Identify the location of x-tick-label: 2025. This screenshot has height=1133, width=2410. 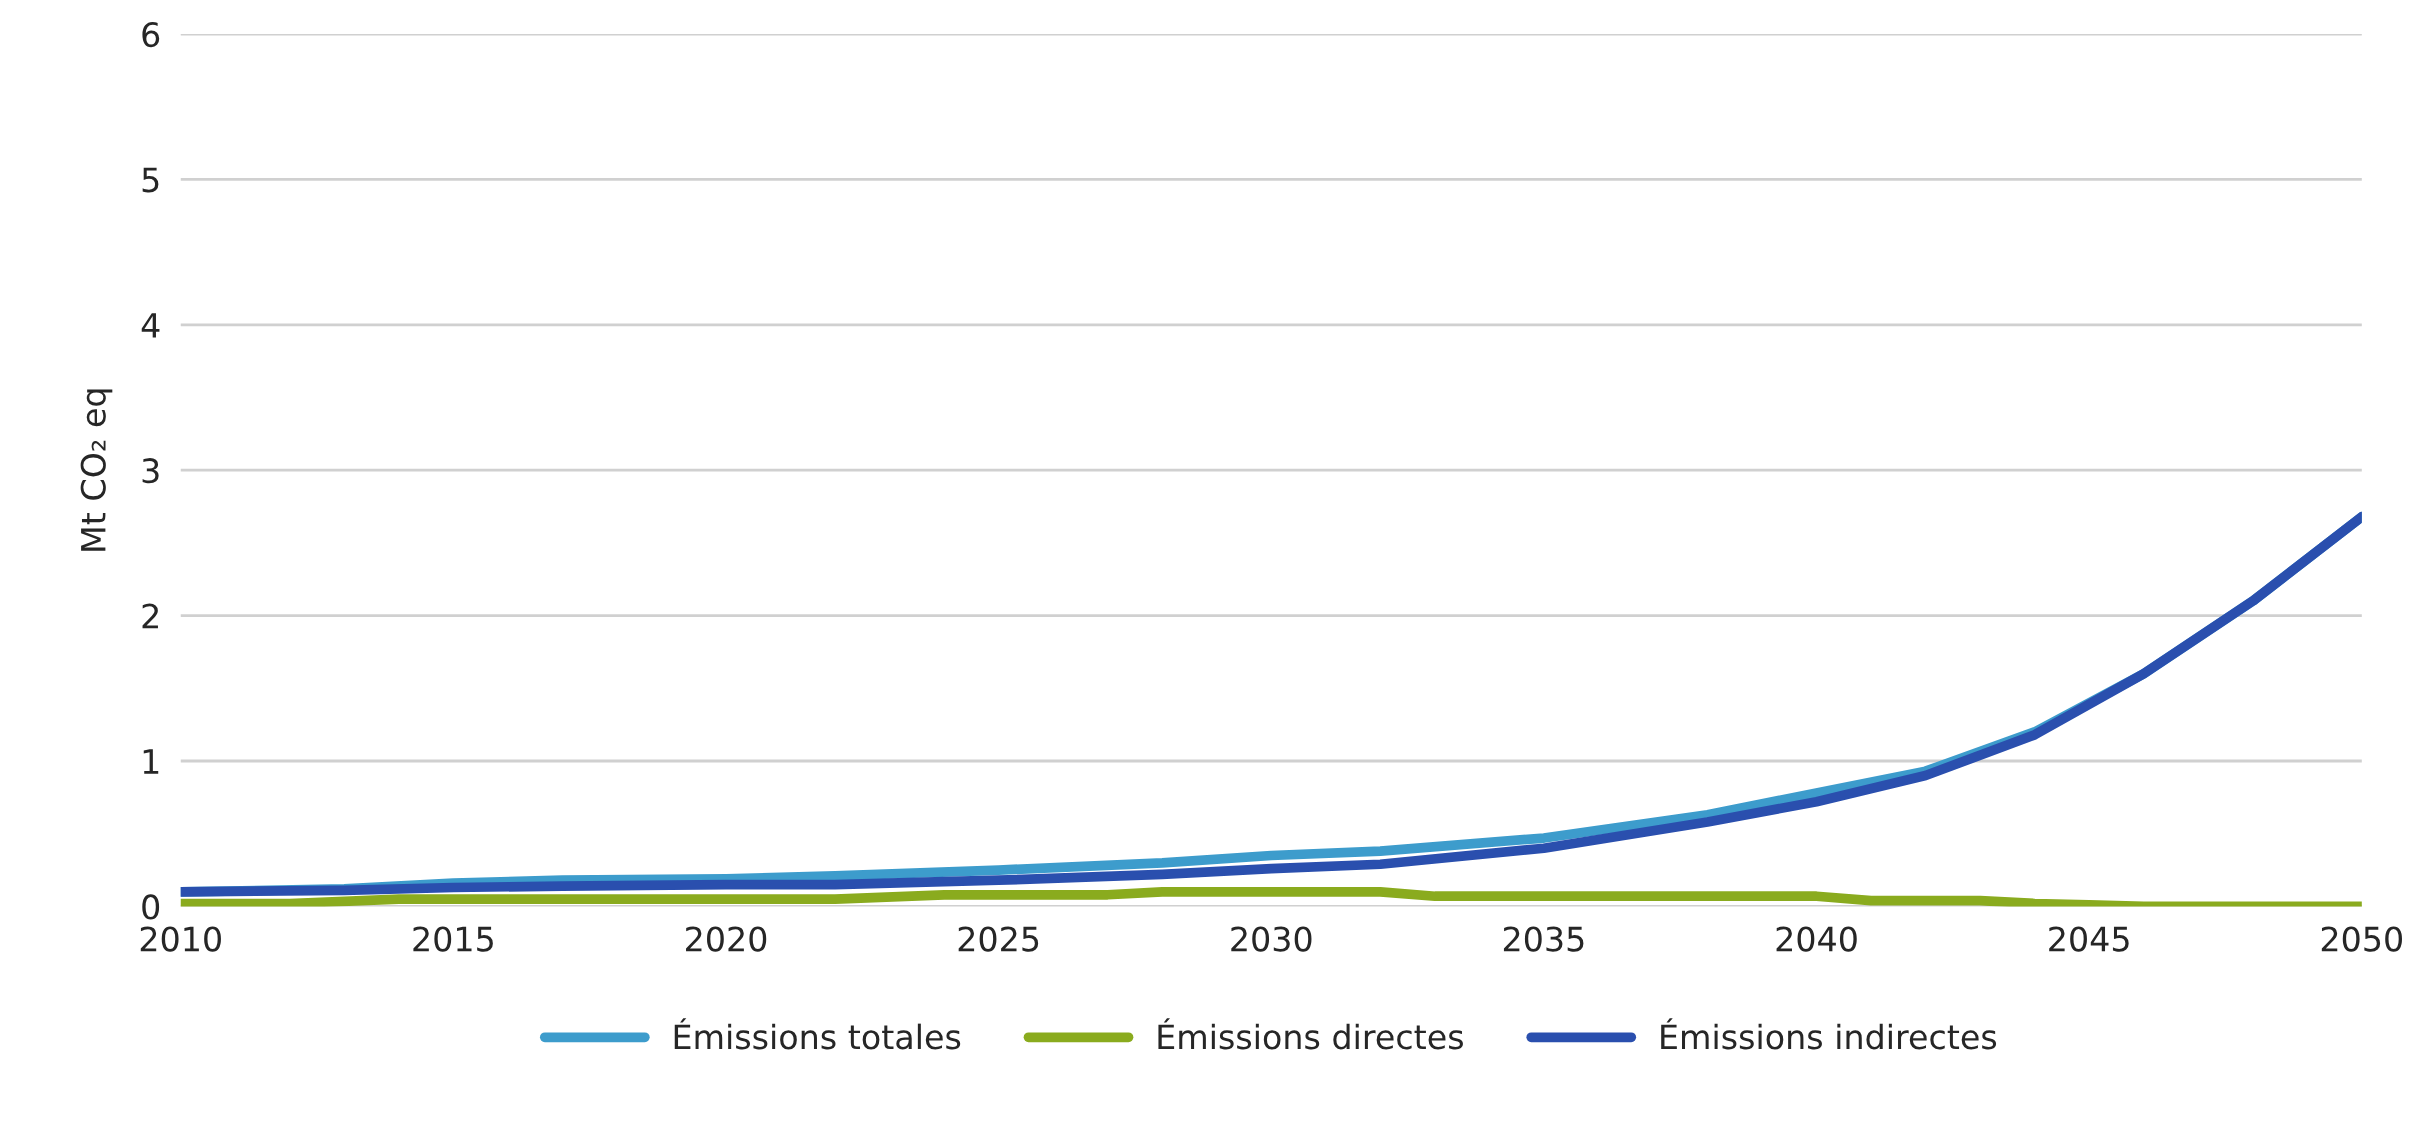
(998, 939).